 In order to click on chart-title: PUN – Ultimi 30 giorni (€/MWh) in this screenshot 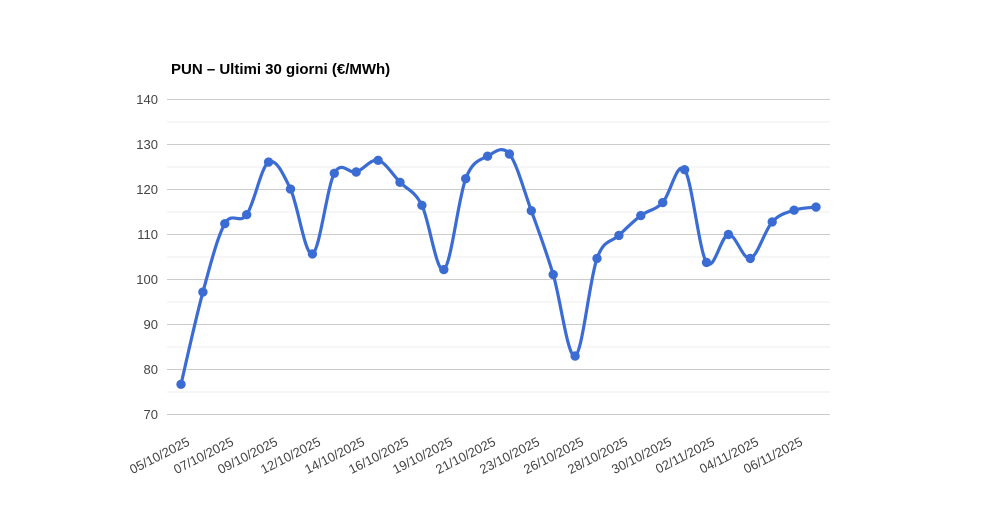, I will do `click(281, 69)`.